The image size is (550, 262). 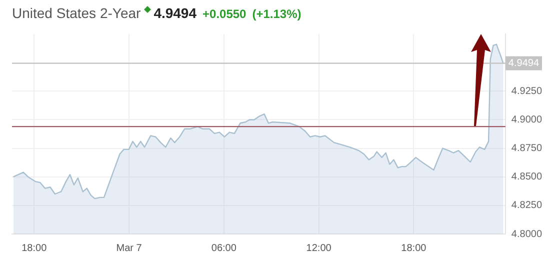 I want to click on x-tick-label: 12:00, so click(x=319, y=248).